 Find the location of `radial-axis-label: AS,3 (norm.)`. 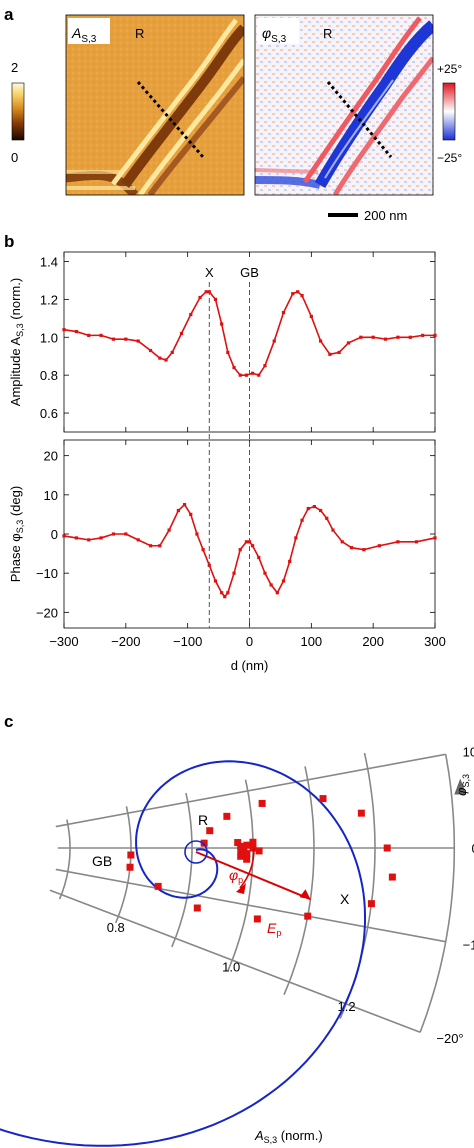

radial-axis-label: AS,3 (norm.) is located at coordinates (288, 1136).